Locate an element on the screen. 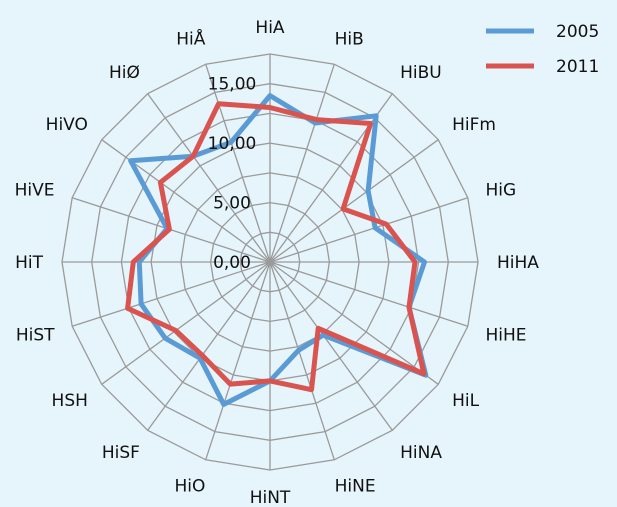 The image size is (617, 507). category-label: HiST is located at coordinates (35, 336).